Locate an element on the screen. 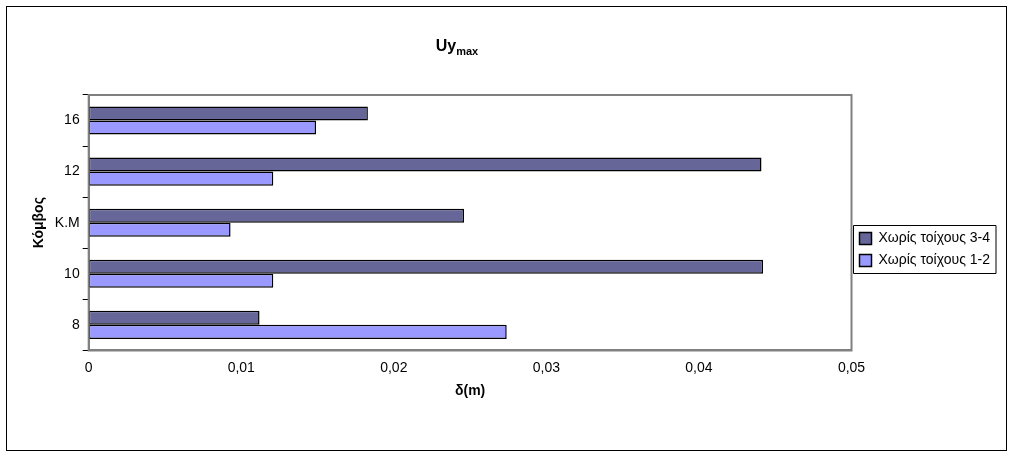 The height and width of the screenshot is (459, 1015). legend-label: Χωρίς τοίχους 1-2 is located at coordinates (934, 259).